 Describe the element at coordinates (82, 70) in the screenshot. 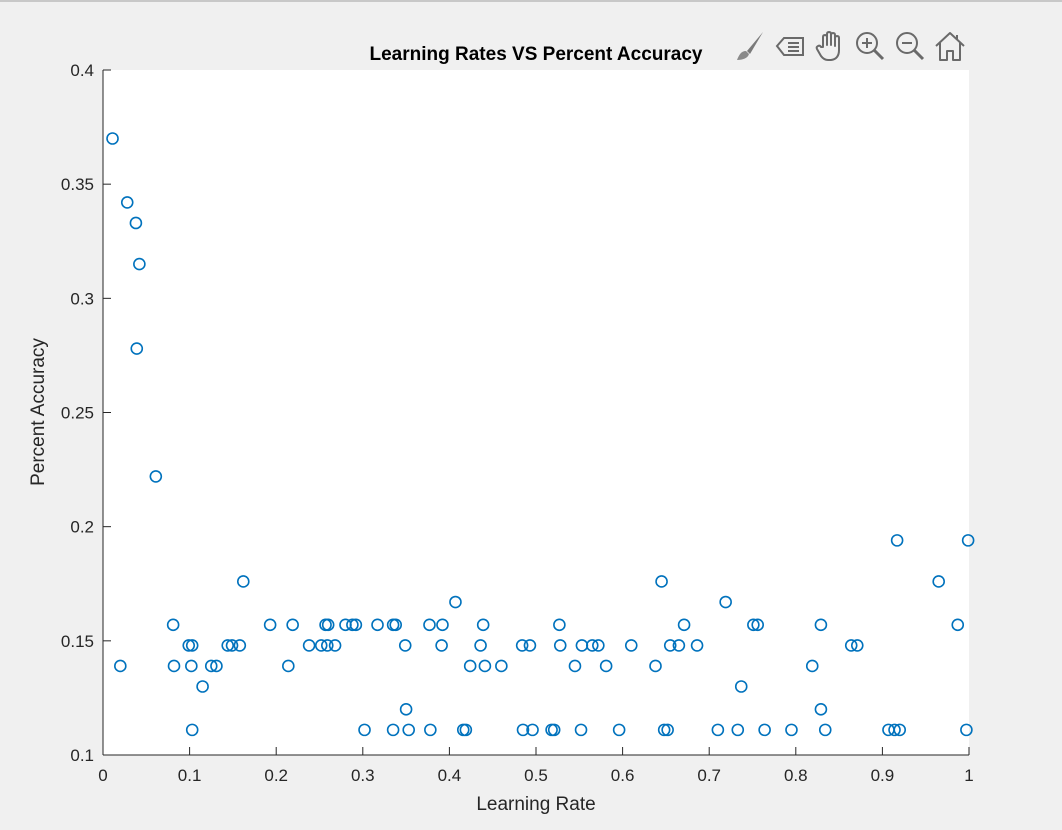

I see `y-tick-label: 0.4` at that location.